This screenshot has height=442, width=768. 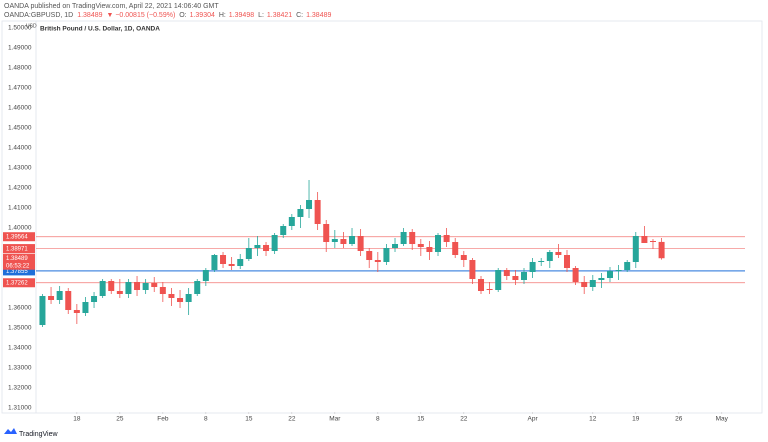 I want to click on last-price-tag-label: 1.38489, so click(x=17, y=259).